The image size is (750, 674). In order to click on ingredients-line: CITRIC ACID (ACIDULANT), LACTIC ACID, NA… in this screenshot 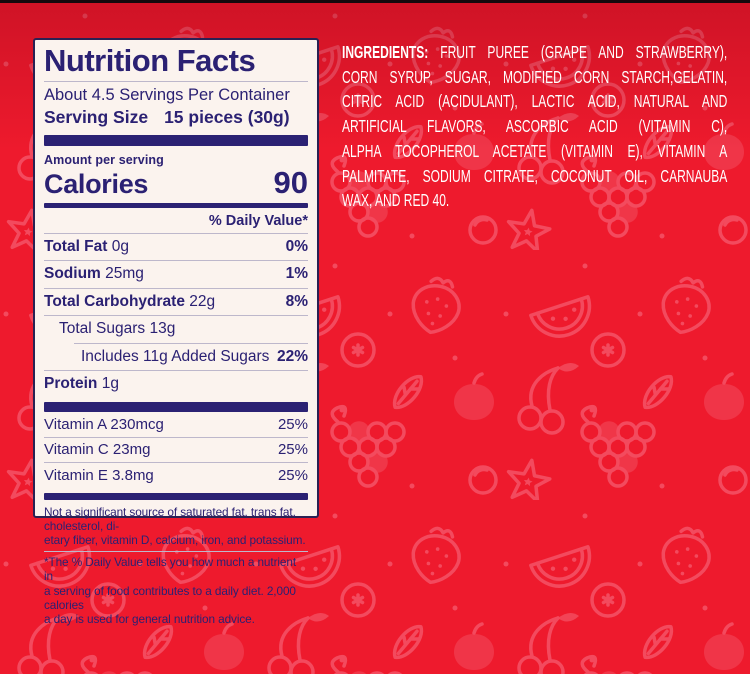, I will do `click(535, 101)`.